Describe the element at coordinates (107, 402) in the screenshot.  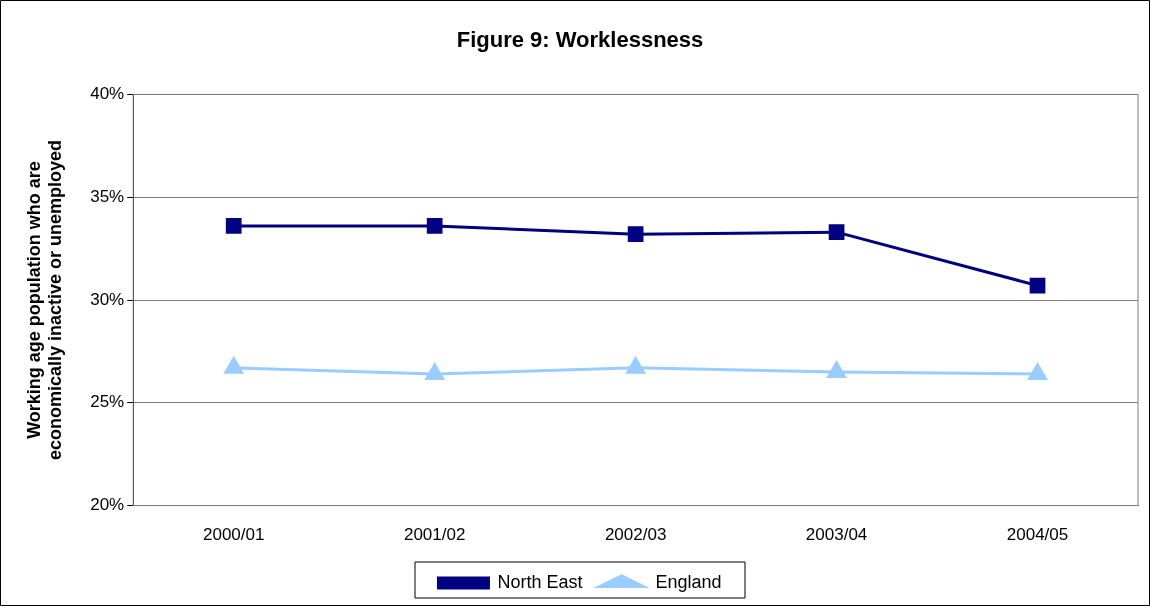
I see `y-tick-label: 25%` at that location.